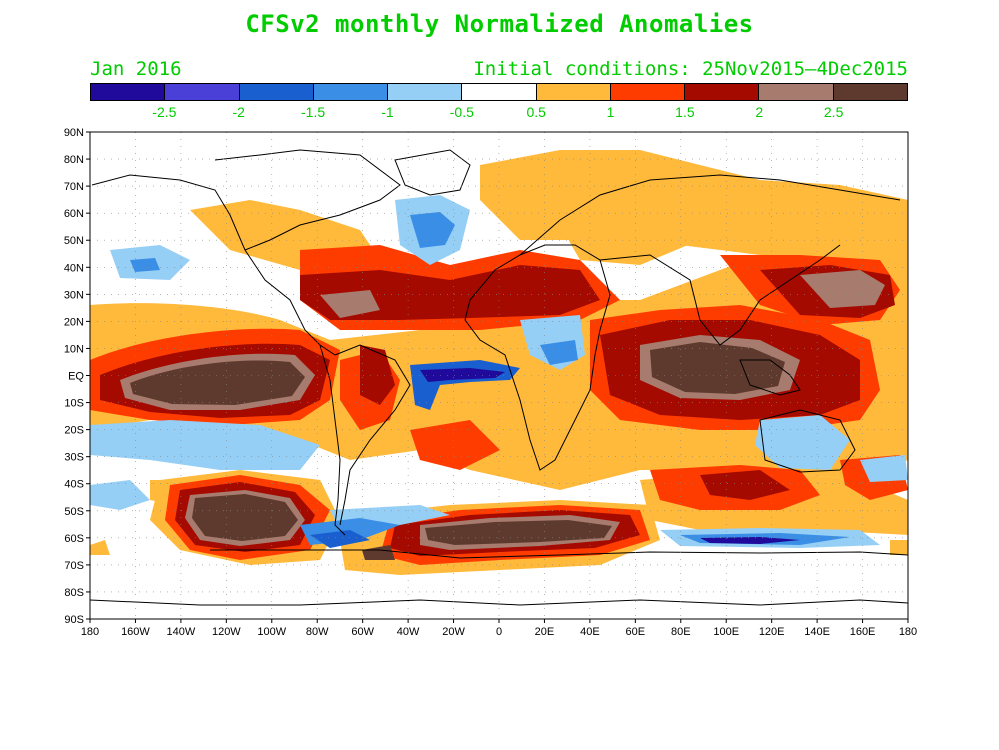 This screenshot has width=999, height=750. I want to click on latitude-label: 30S, so click(74, 458).